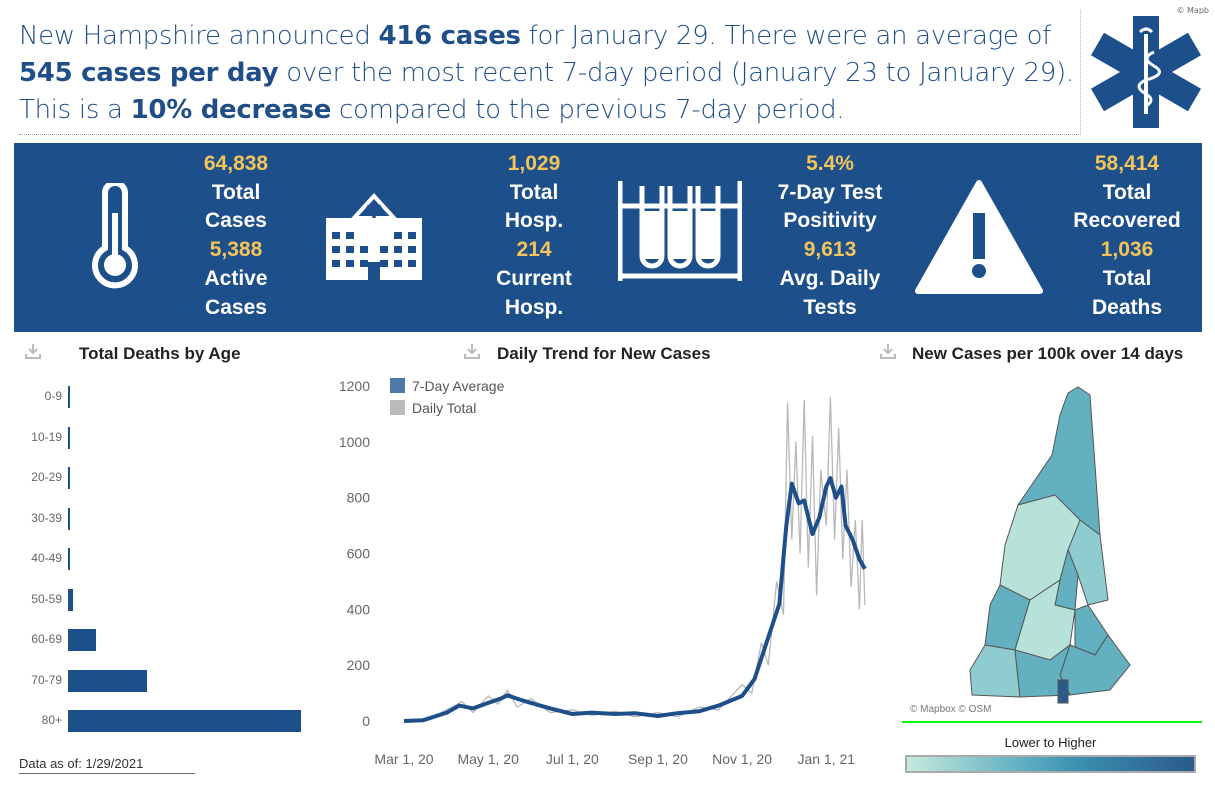 The image size is (1215, 788). Describe the element at coordinates (354, 386) in the screenshot. I see `y-tick-label: 1200` at that location.